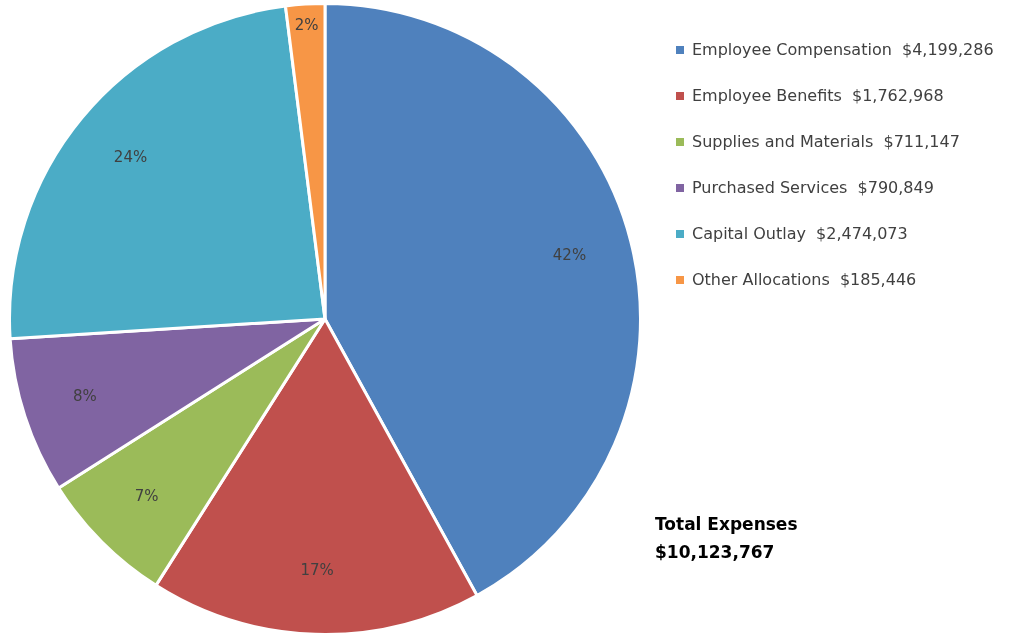 Image resolution: width=1030 pixels, height=638 pixels. What do you see at coordinates (813, 187) in the screenshot?
I see `legend-label: Purchased Services $790,849` at bounding box center [813, 187].